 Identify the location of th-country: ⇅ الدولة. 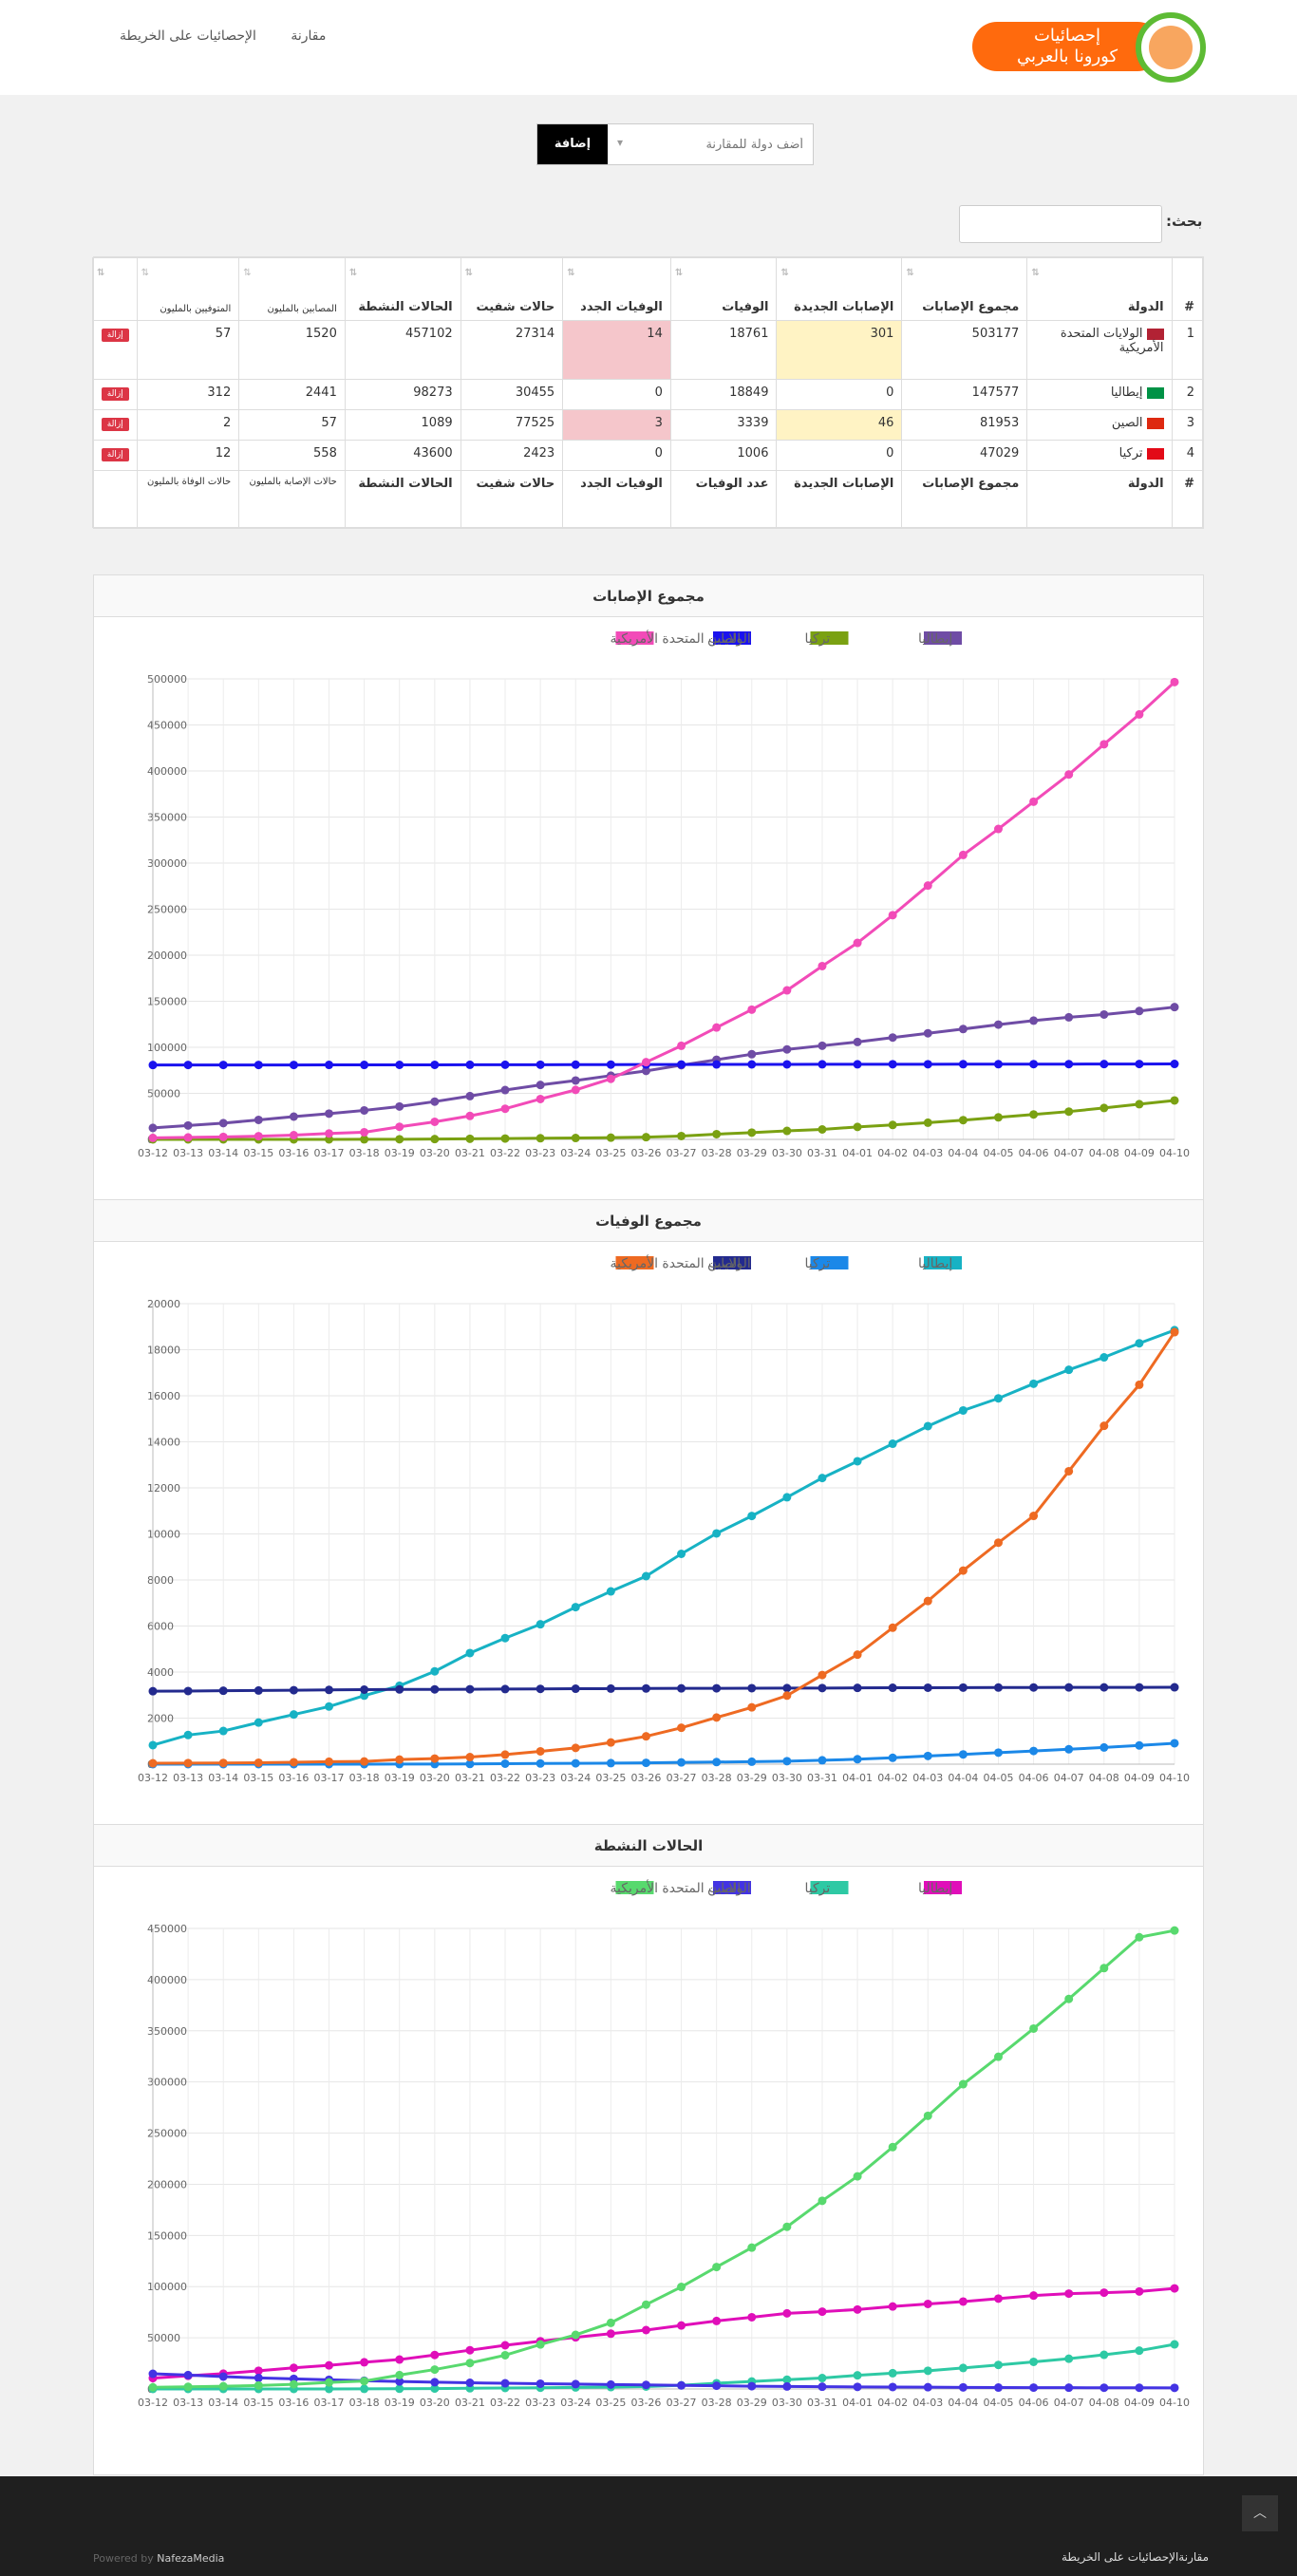
(1099, 289).